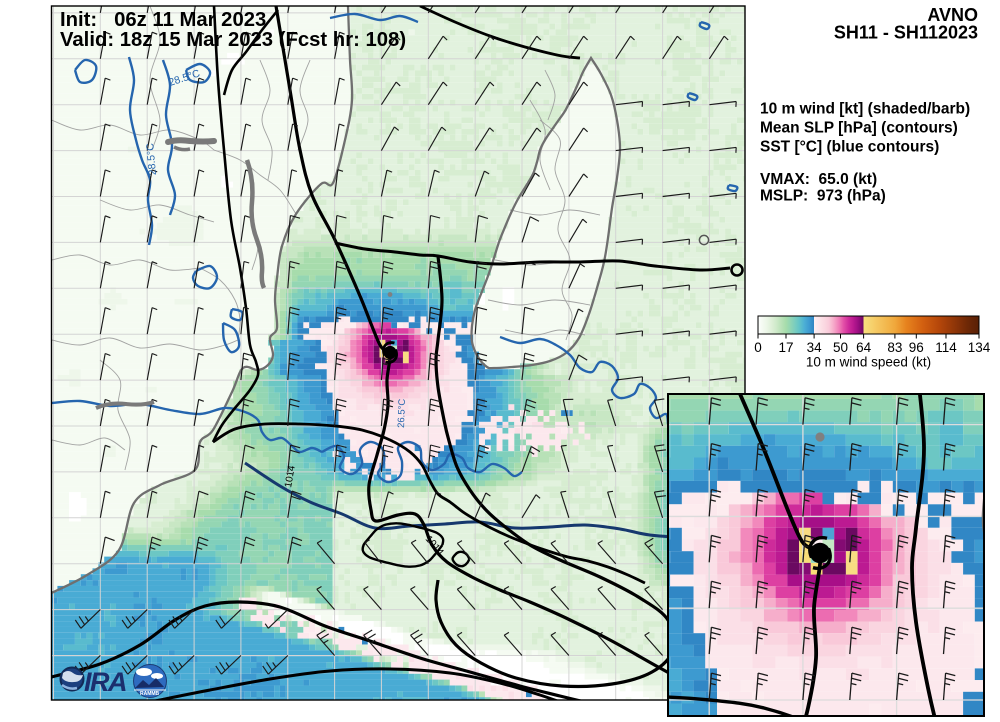 This screenshot has height=722, width=1000. What do you see at coordinates (290, 476) in the screenshot?
I see `svg-text: 1014` at bounding box center [290, 476].